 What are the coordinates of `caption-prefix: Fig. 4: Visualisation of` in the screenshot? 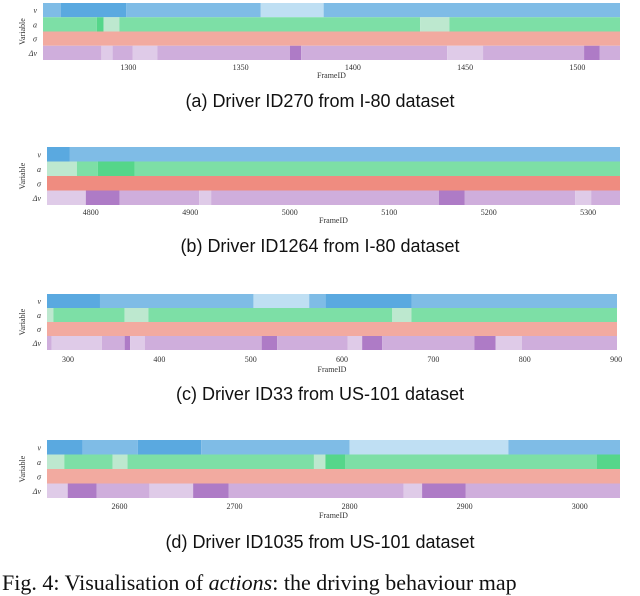 It's located at (105, 582).